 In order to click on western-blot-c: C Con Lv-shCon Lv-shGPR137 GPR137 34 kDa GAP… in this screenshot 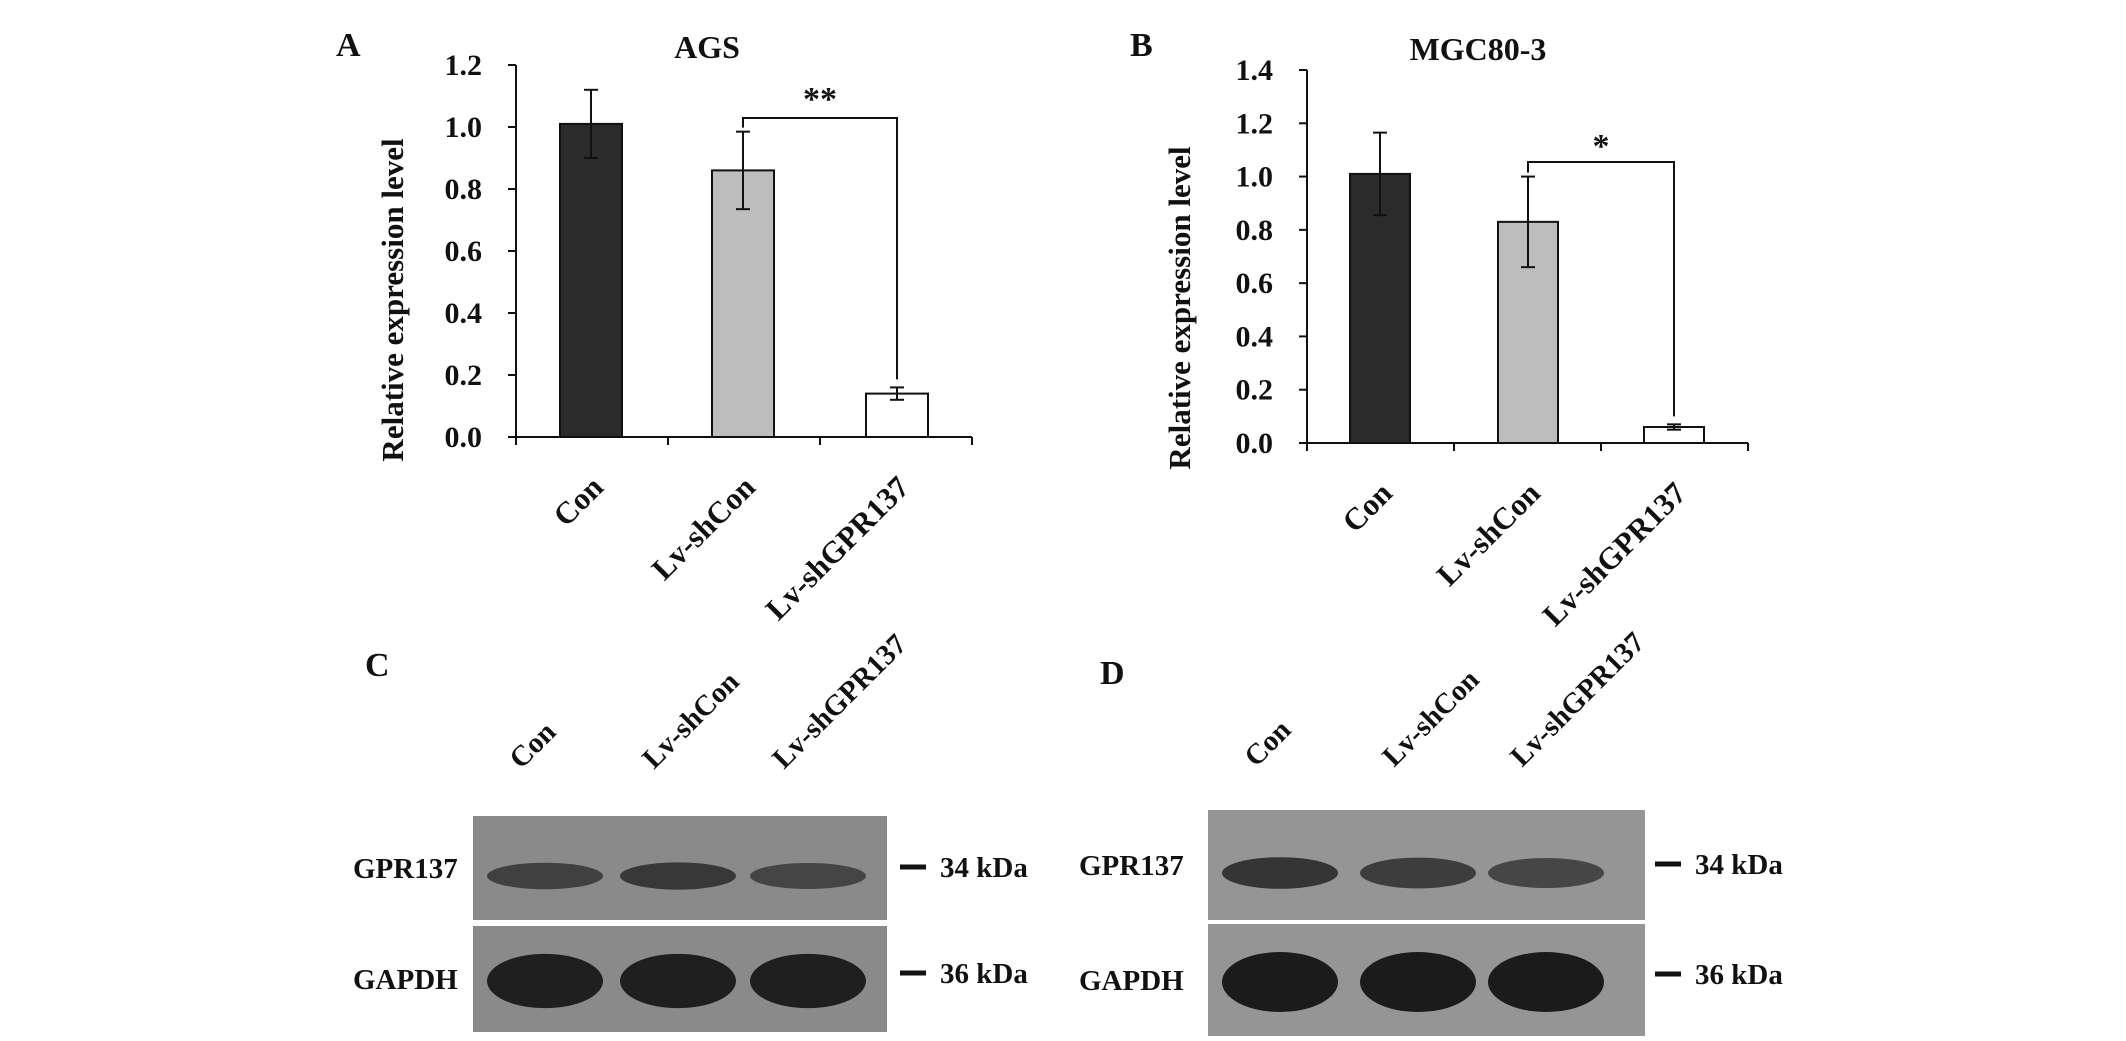, I will do `click(690, 830)`.